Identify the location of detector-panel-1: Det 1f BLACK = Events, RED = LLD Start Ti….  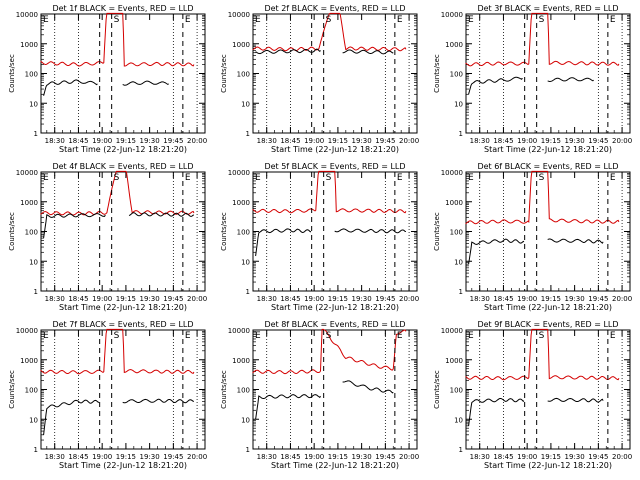
(107, 79).